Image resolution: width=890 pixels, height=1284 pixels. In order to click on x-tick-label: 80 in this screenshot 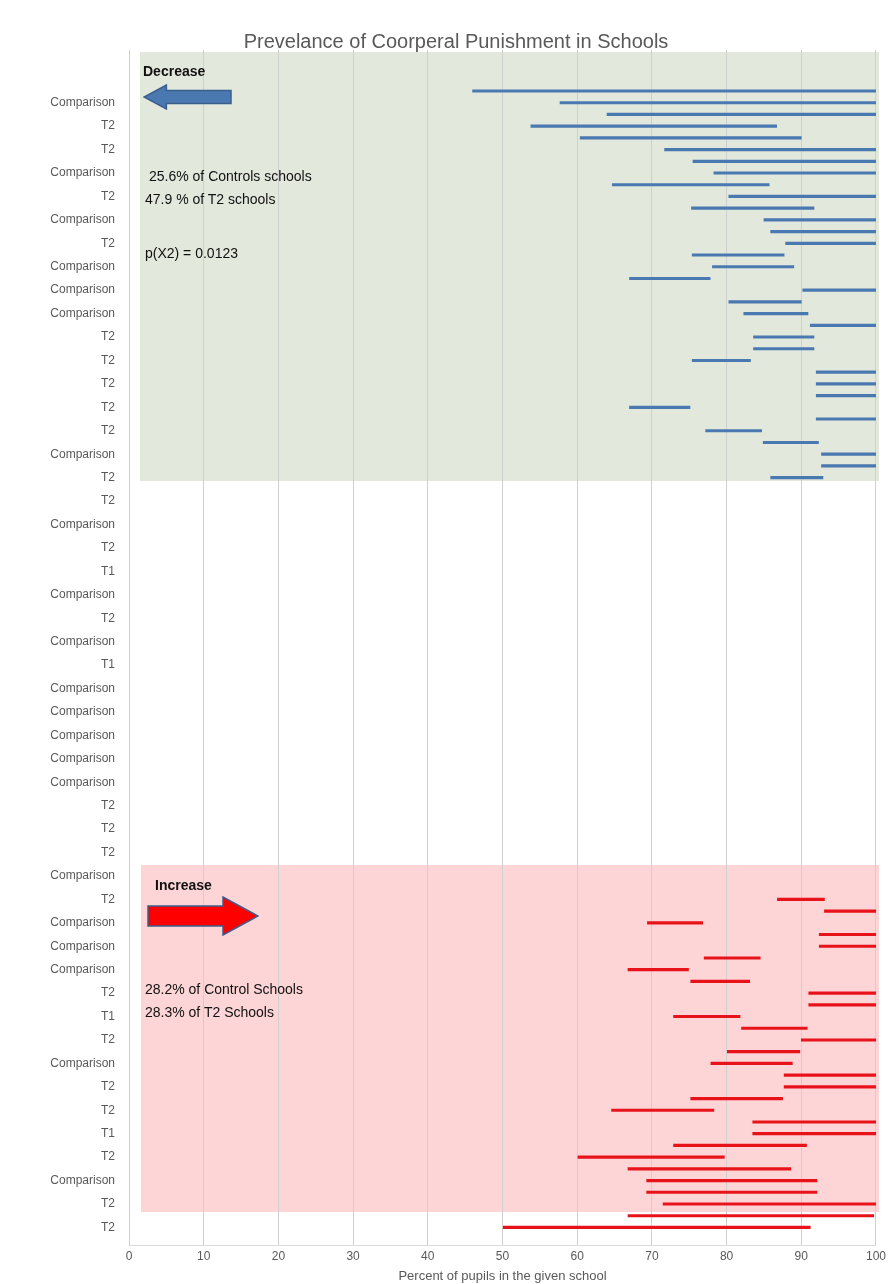, I will do `click(726, 1255)`.